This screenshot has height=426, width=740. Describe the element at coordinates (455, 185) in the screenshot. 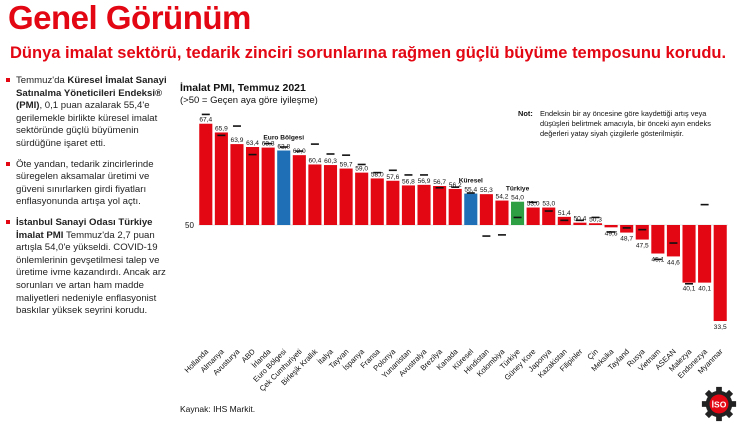

I see `value-label: 56,2` at that location.